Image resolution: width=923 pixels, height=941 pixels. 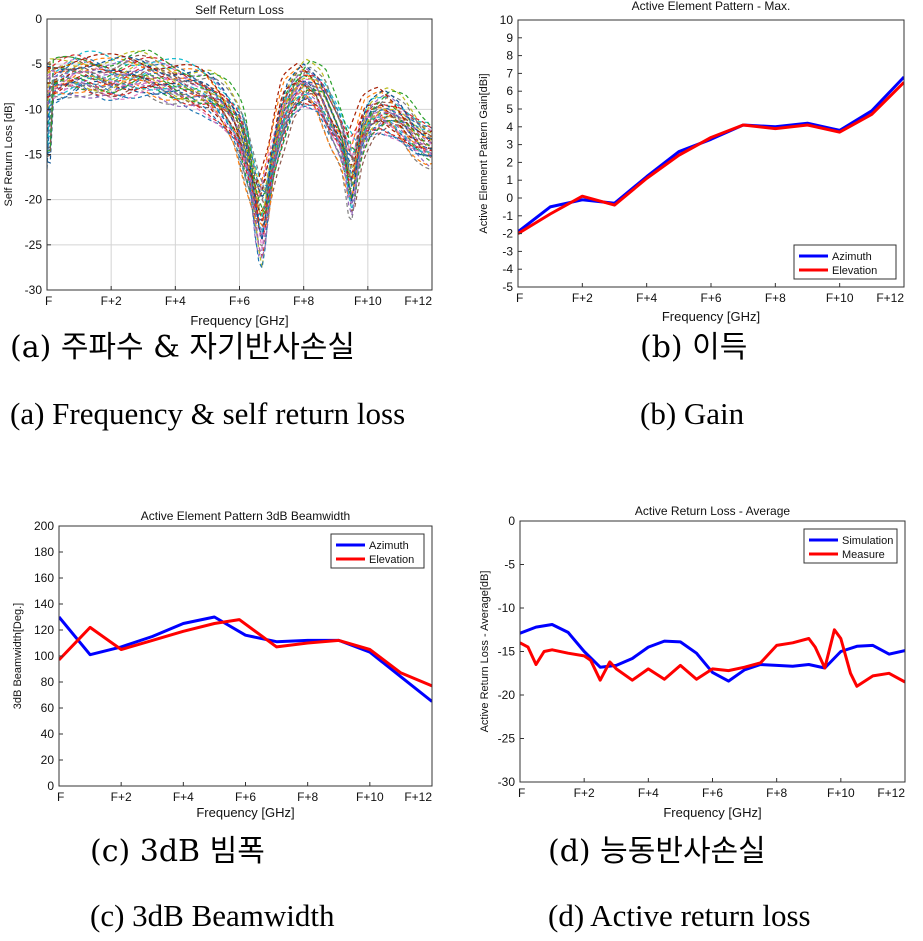 What do you see at coordinates (48, 734) in the screenshot?
I see `y-tick-label: 40` at bounding box center [48, 734].